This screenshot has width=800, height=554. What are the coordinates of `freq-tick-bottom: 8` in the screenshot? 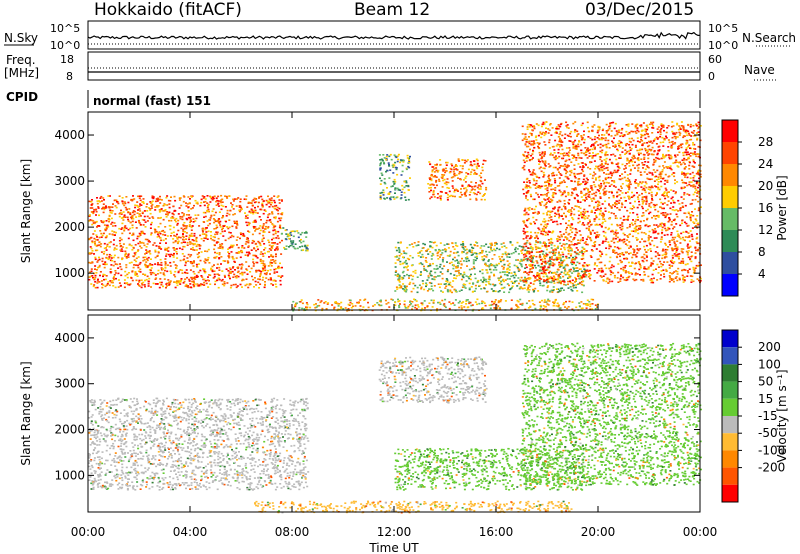 It's located at (69, 76).